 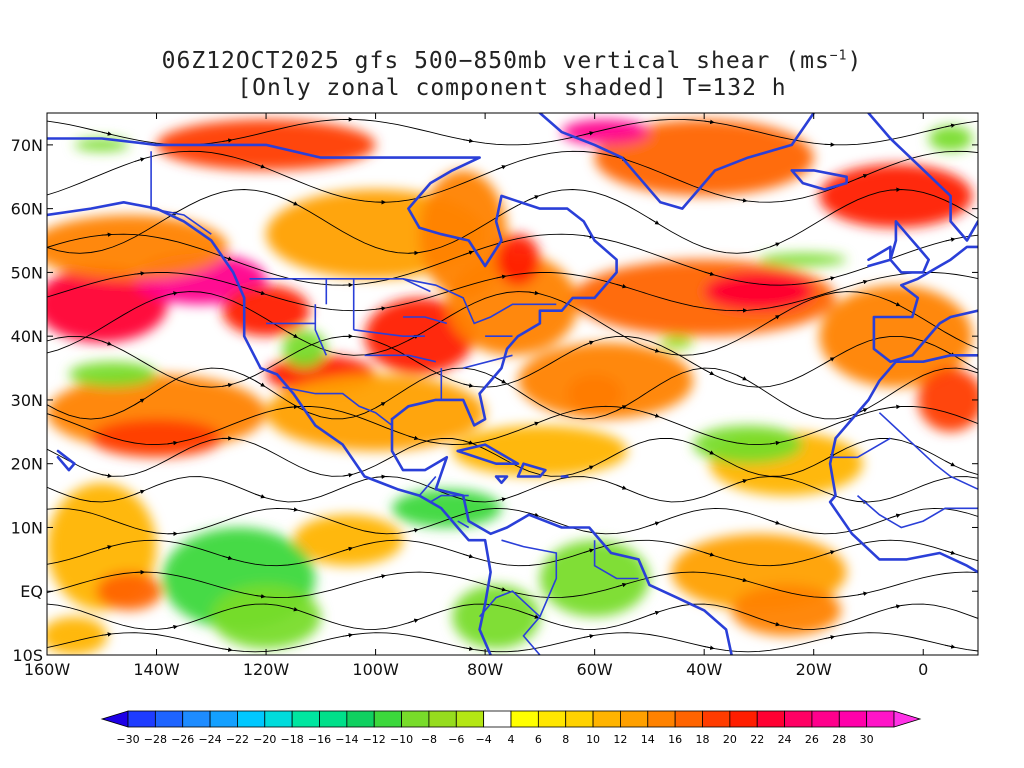 What do you see at coordinates (27, 400) in the screenshot?
I see `y-tick-label: 30N` at bounding box center [27, 400].